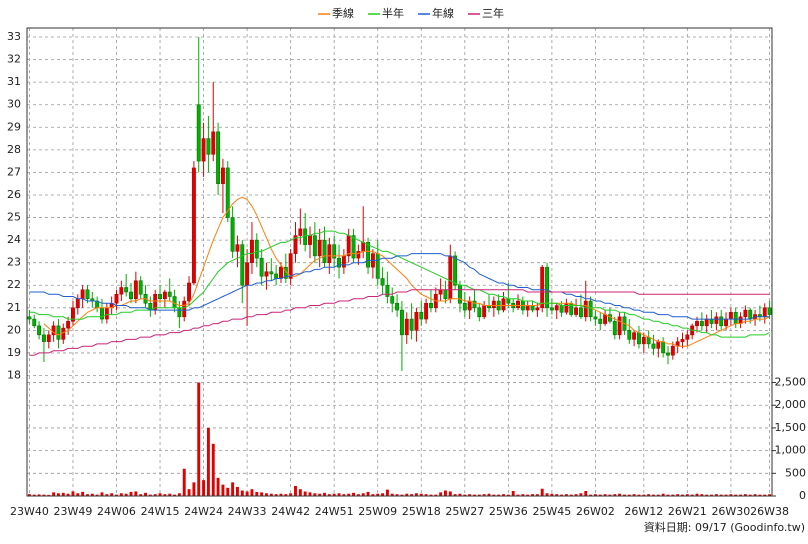 The width and height of the screenshot is (808, 544). What do you see at coordinates (14, 149) in the screenshot?
I see `y-tick-label: 28` at bounding box center [14, 149].